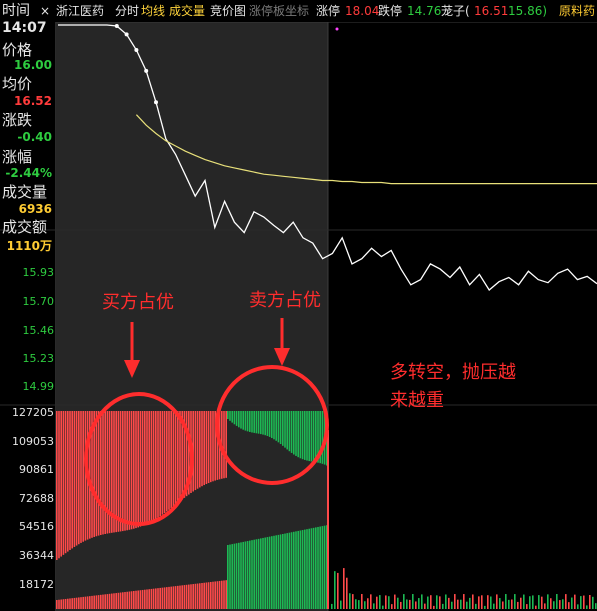  Describe the element at coordinates (187, 11) in the screenshot. I see `tab-volume: 成交量` at that location.